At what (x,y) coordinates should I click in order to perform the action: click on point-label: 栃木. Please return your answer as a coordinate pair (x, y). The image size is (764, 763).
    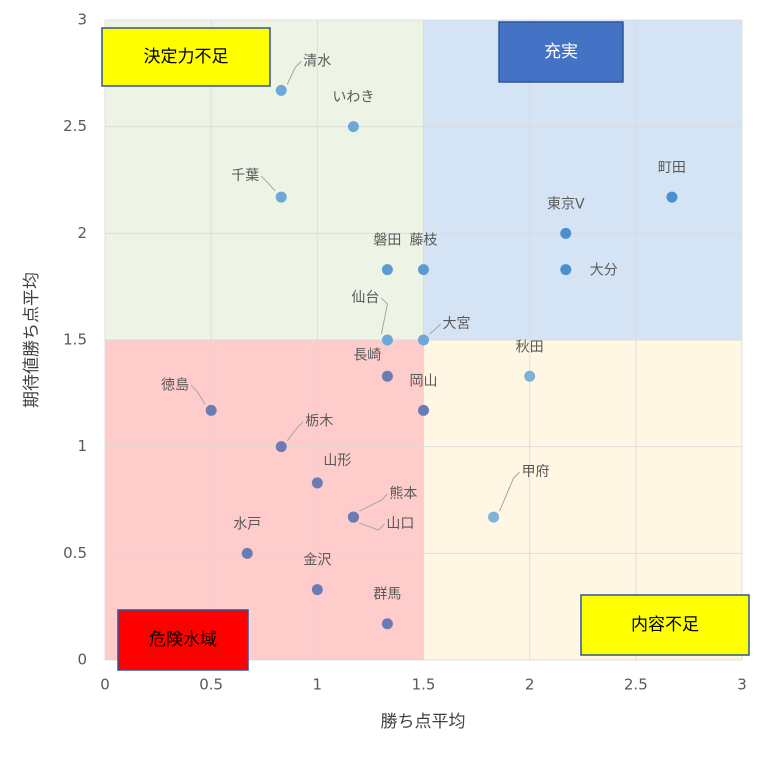
    Looking at the image, I should click on (319, 422).